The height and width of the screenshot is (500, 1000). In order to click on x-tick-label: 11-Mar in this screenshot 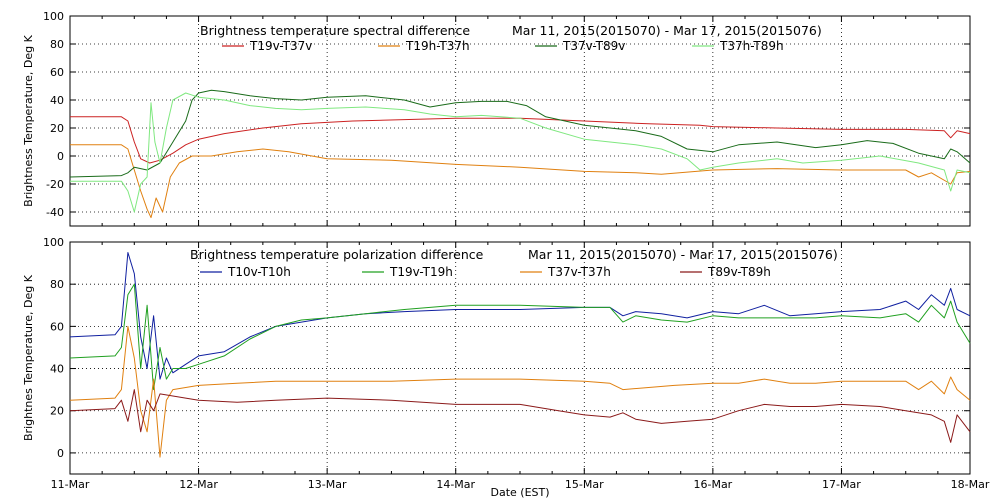, I will do `click(70, 484)`.